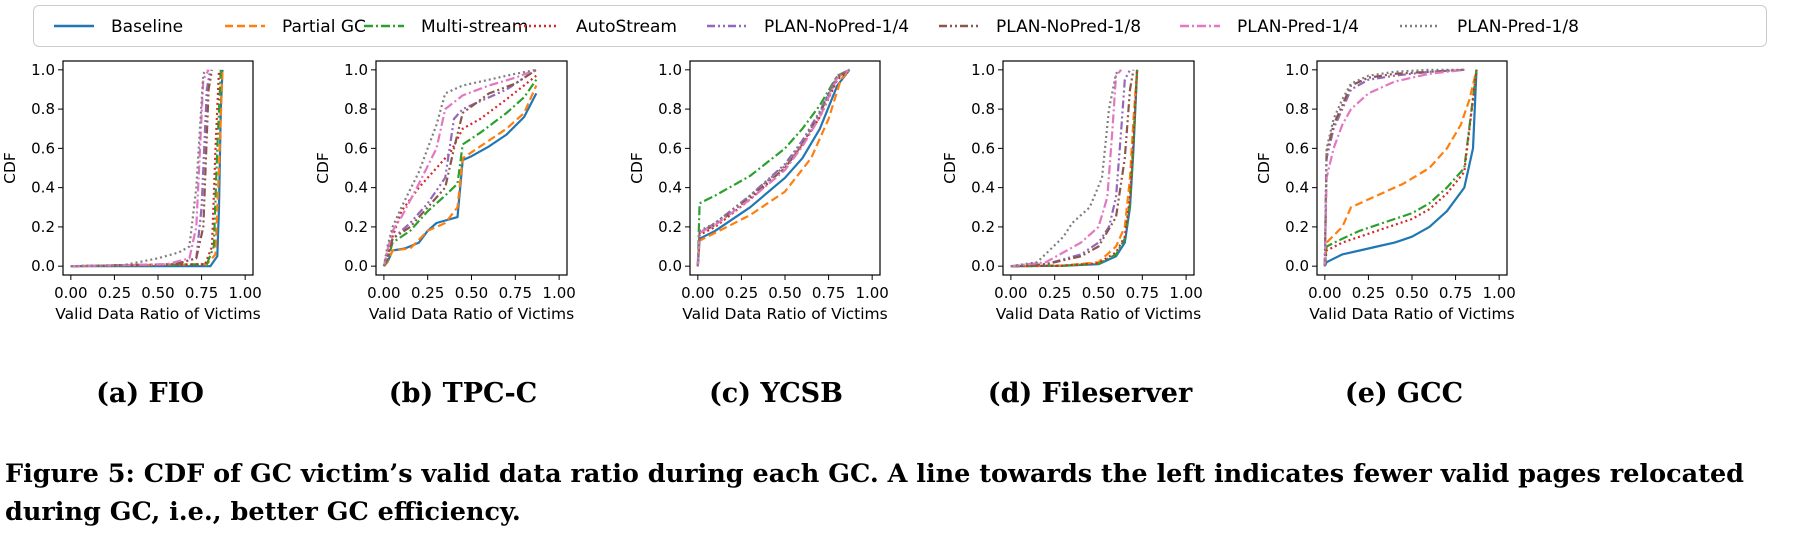 The height and width of the screenshot is (545, 1804). I want to click on caption-e: (e) GCC, so click(1404, 393).